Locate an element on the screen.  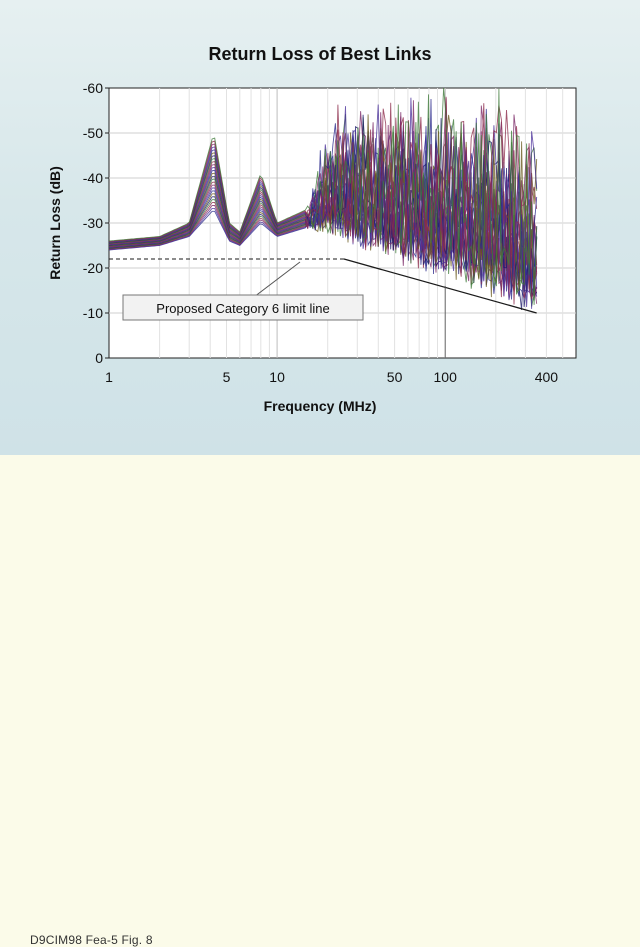
limit-line-group is located at coordinates (323, 308).